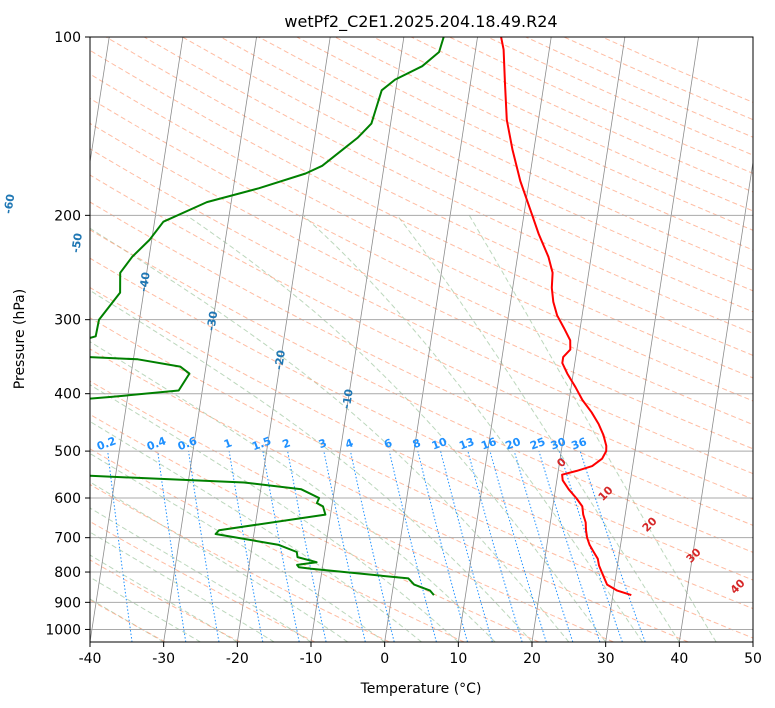 The height and width of the screenshot is (708, 775). Describe the element at coordinates (67, 321) in the screenshot. I see `y-tick-label: 300` at that location.